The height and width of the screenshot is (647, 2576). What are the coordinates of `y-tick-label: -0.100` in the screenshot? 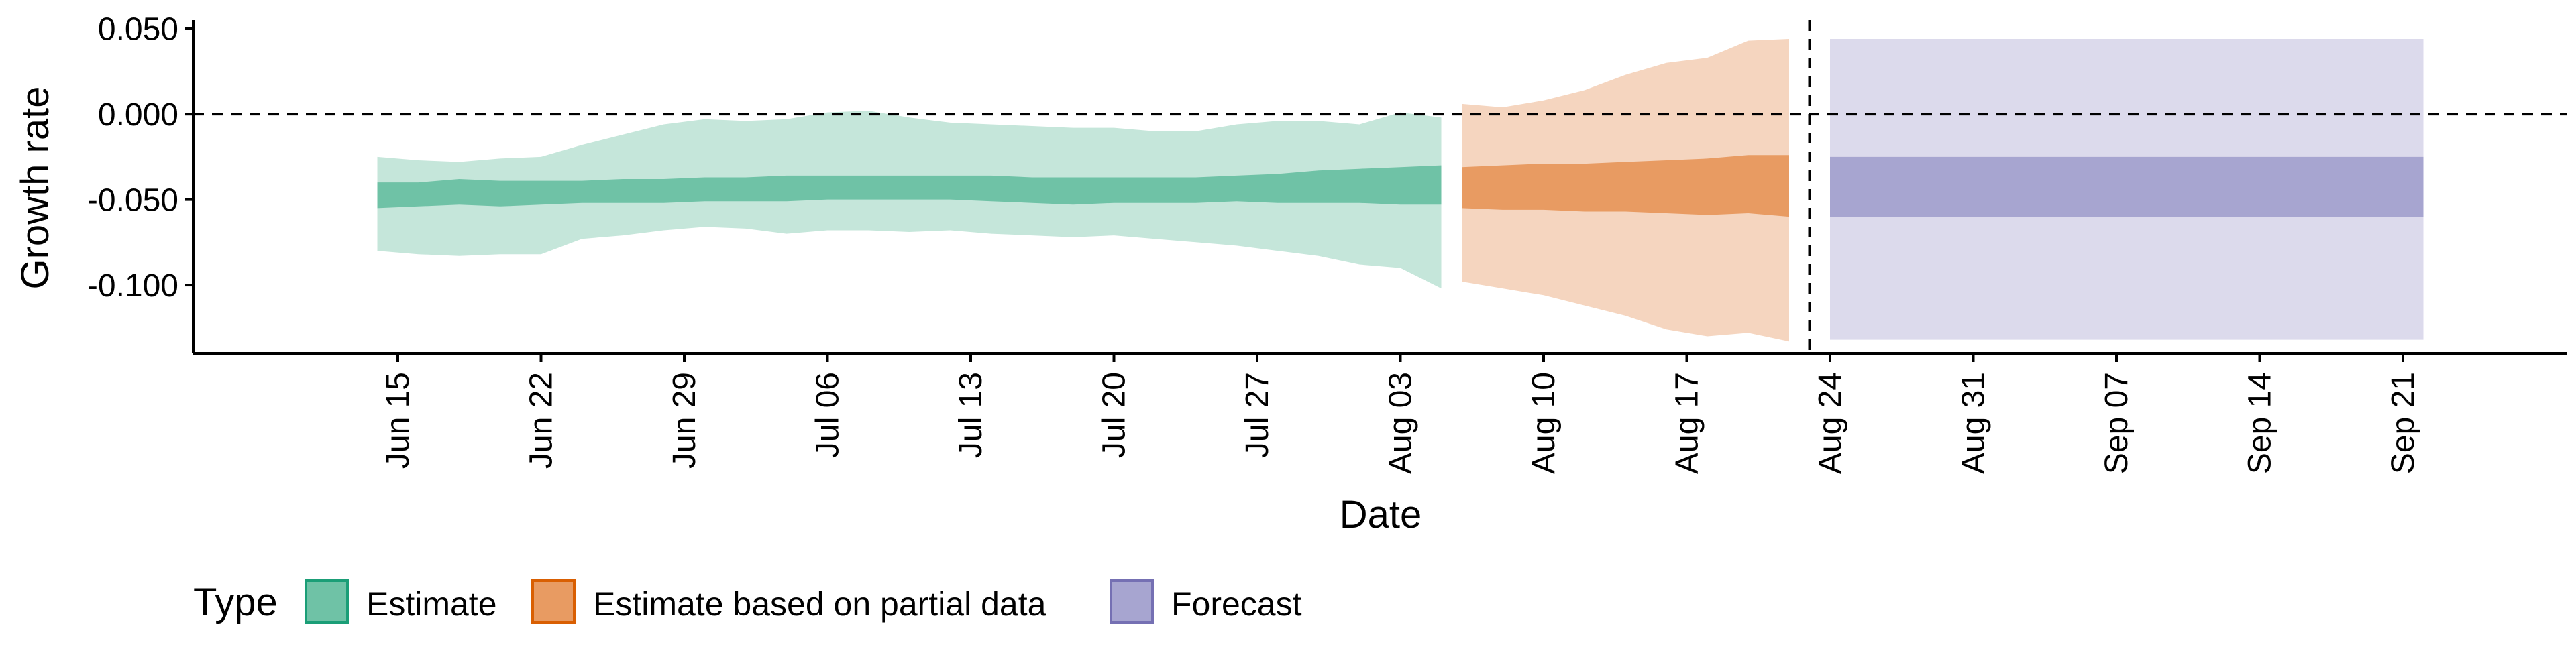 It's located at (132, 286).